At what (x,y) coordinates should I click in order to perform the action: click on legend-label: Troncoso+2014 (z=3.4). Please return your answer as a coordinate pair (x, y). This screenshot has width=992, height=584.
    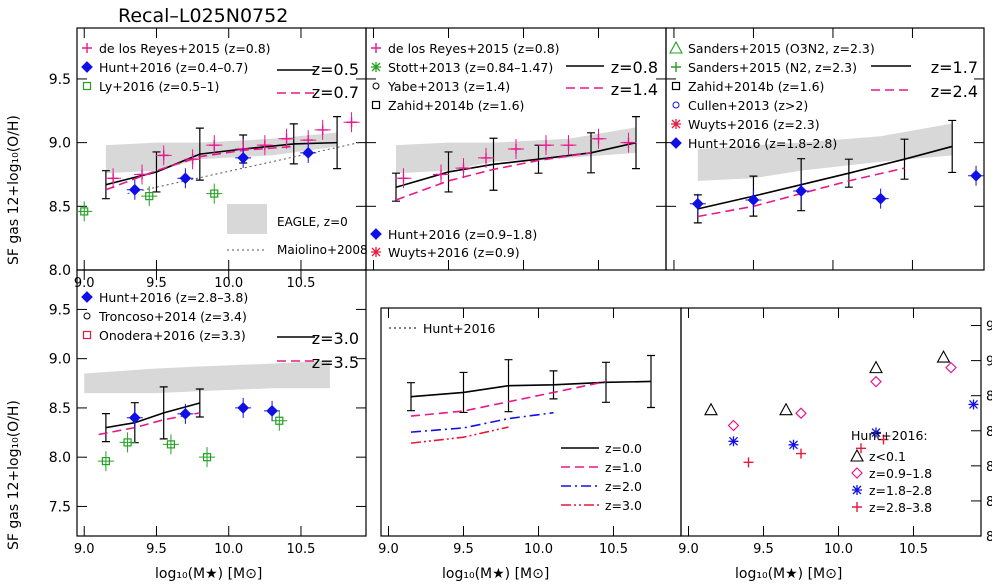
    Looking at the image, I should click on (172, 316).